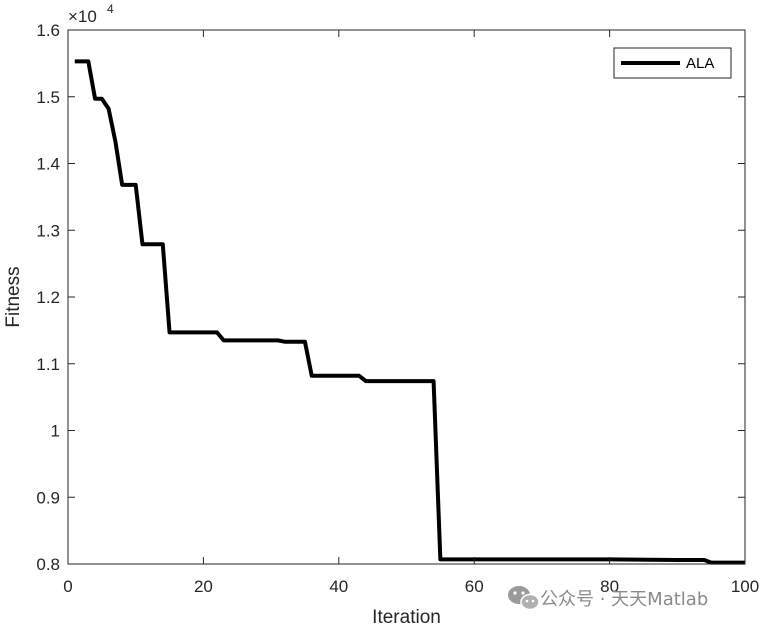  Describe the element at coordinates (82, 16) in the screenshot. I see `y-exponent-label: ×10` at that location.